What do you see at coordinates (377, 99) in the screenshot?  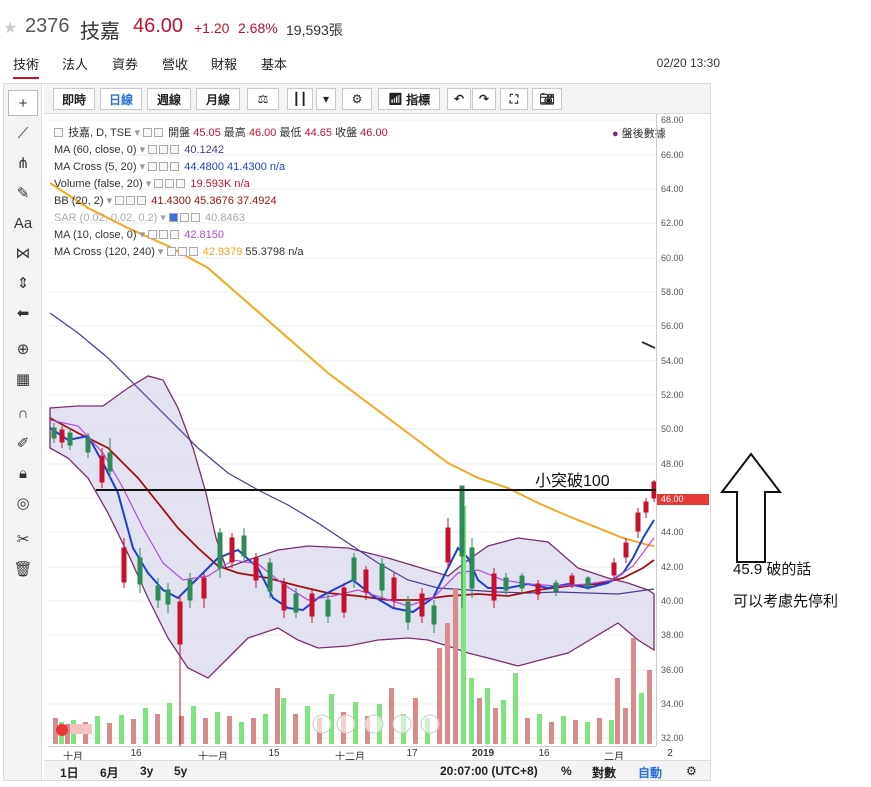 I see `chart-toolbar: 即時 日線 週線 月線 ⚖ ┃┃ ▾ ⚙ 📶︎ 指標 ↶ ↷ ⛶ 📷︎` at bounding box center [377, 99].